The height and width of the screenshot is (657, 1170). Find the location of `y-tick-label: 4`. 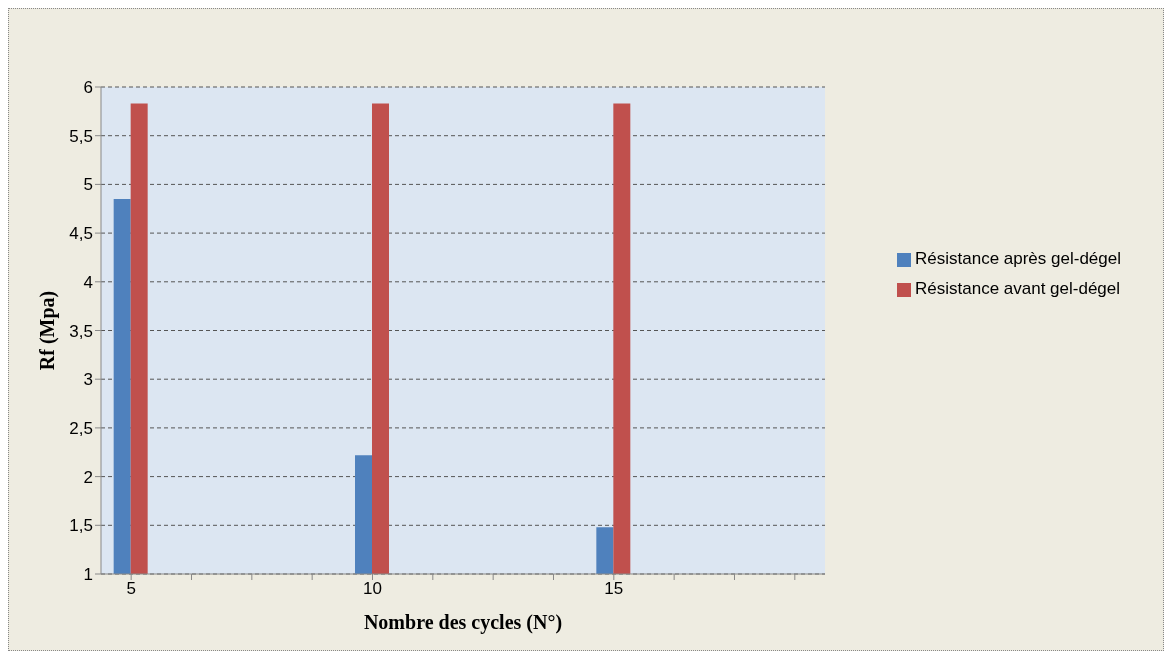

y-tick-label: 4 is located at coordinates (88, 282).